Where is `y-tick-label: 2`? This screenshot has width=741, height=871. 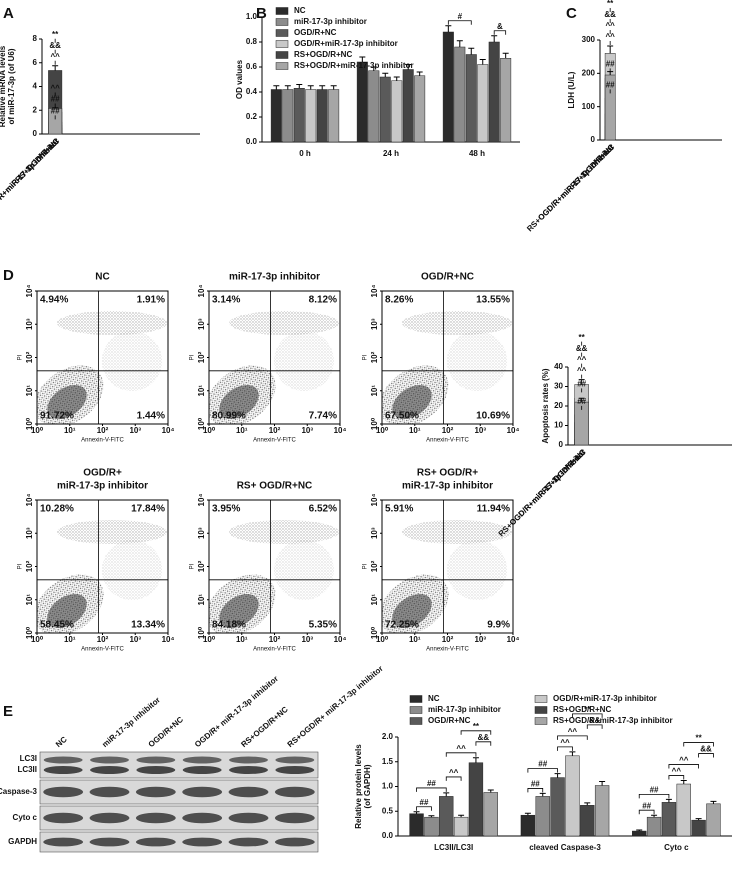 y-tick-label: 2 is located at coordinates (35, 109).